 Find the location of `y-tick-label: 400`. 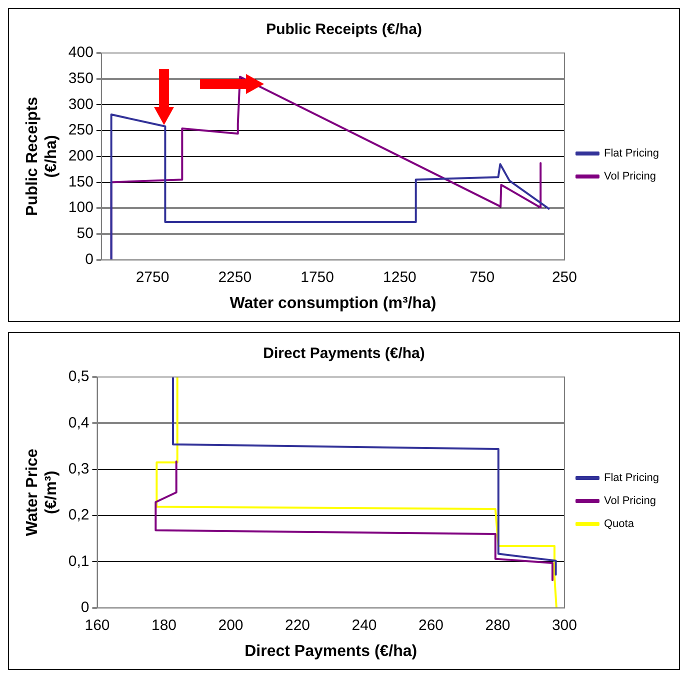

y-tick-label: 400 is located at coordinates (81, 53).